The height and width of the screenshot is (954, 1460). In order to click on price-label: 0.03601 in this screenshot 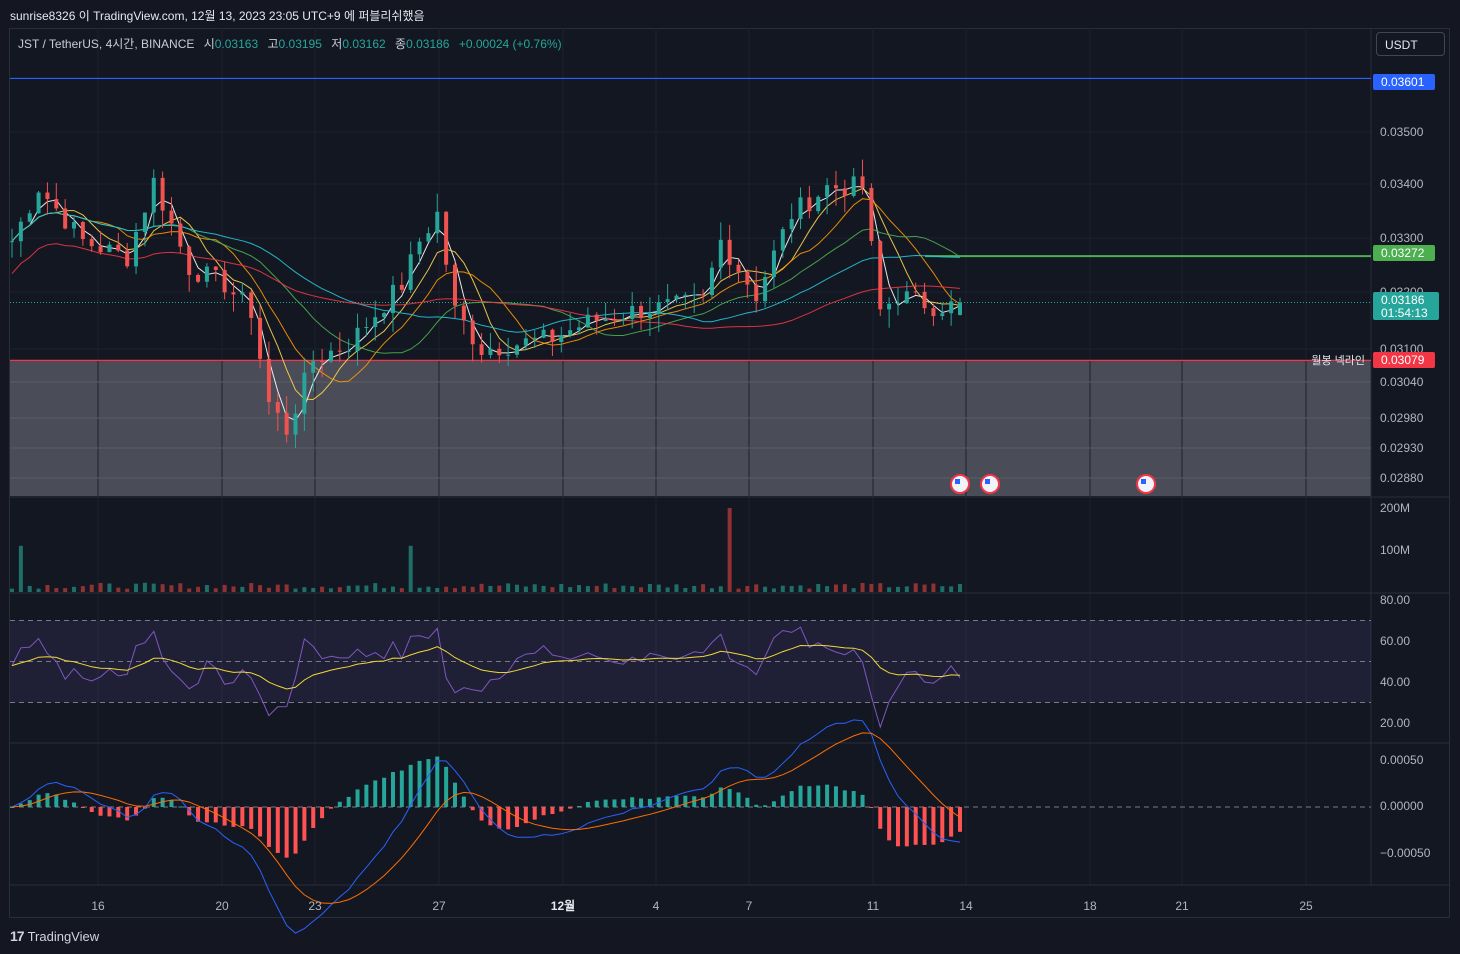, I will do `click(1403, 82)`.